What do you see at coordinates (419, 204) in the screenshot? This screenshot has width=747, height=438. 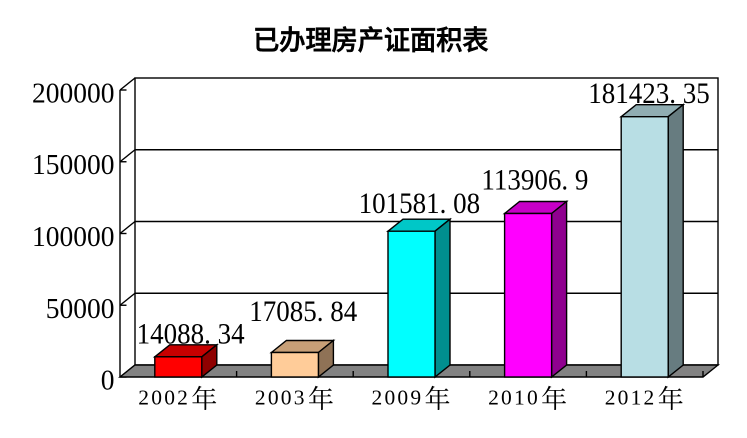 I see `svg-text: 101581. 08` at bounding box center [419, 204].